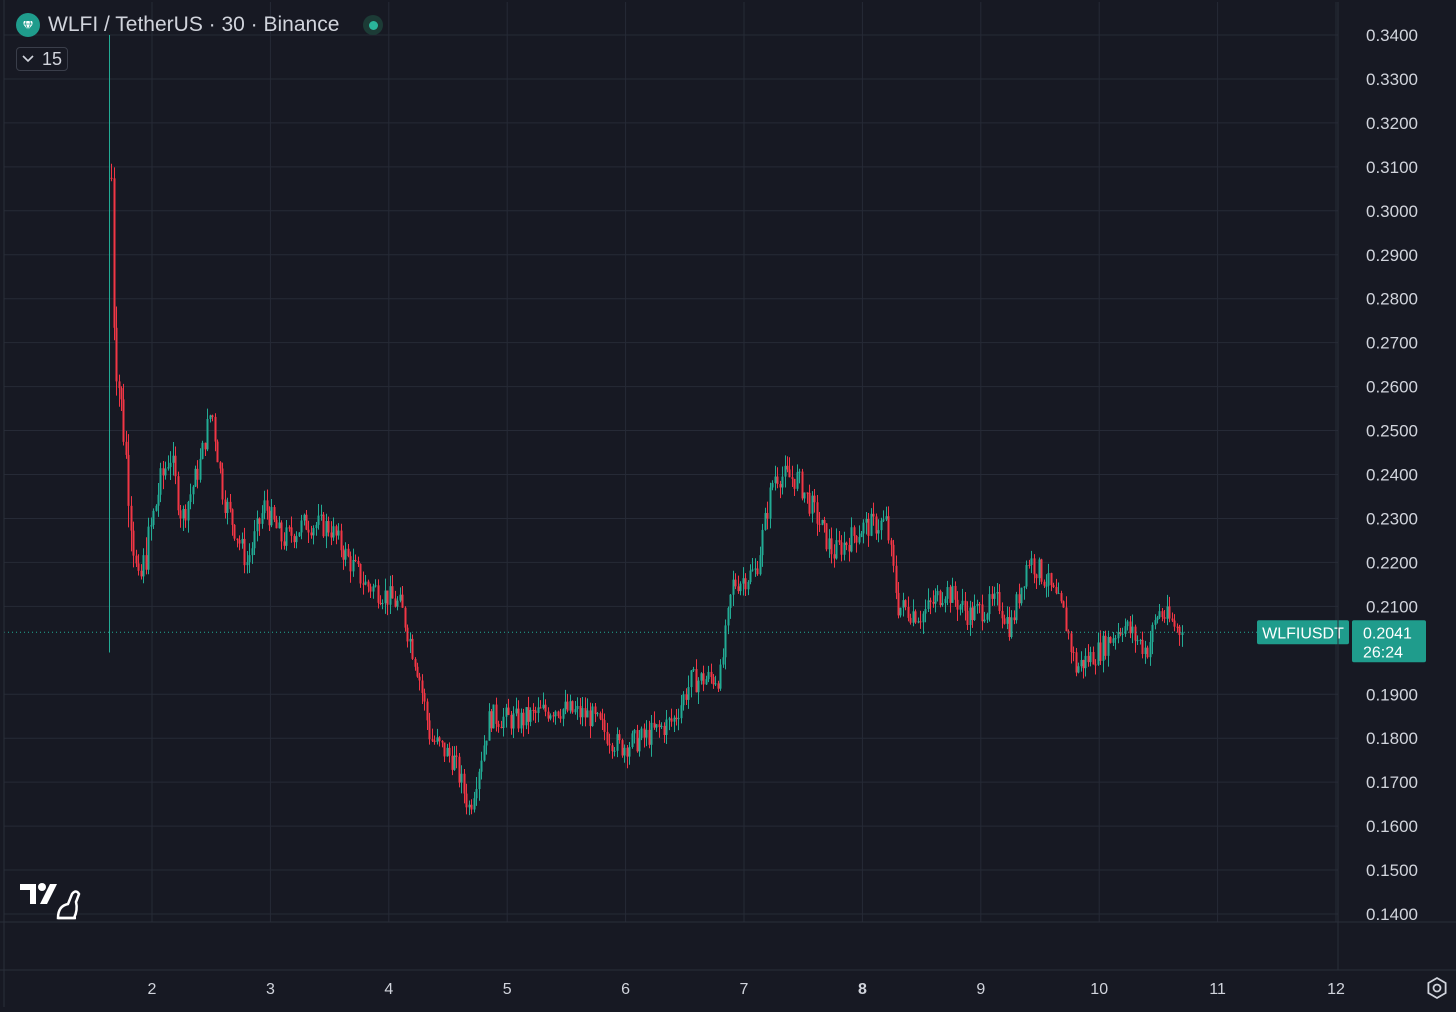  I want to click on settings-gear-icon, so click(1437, 988).